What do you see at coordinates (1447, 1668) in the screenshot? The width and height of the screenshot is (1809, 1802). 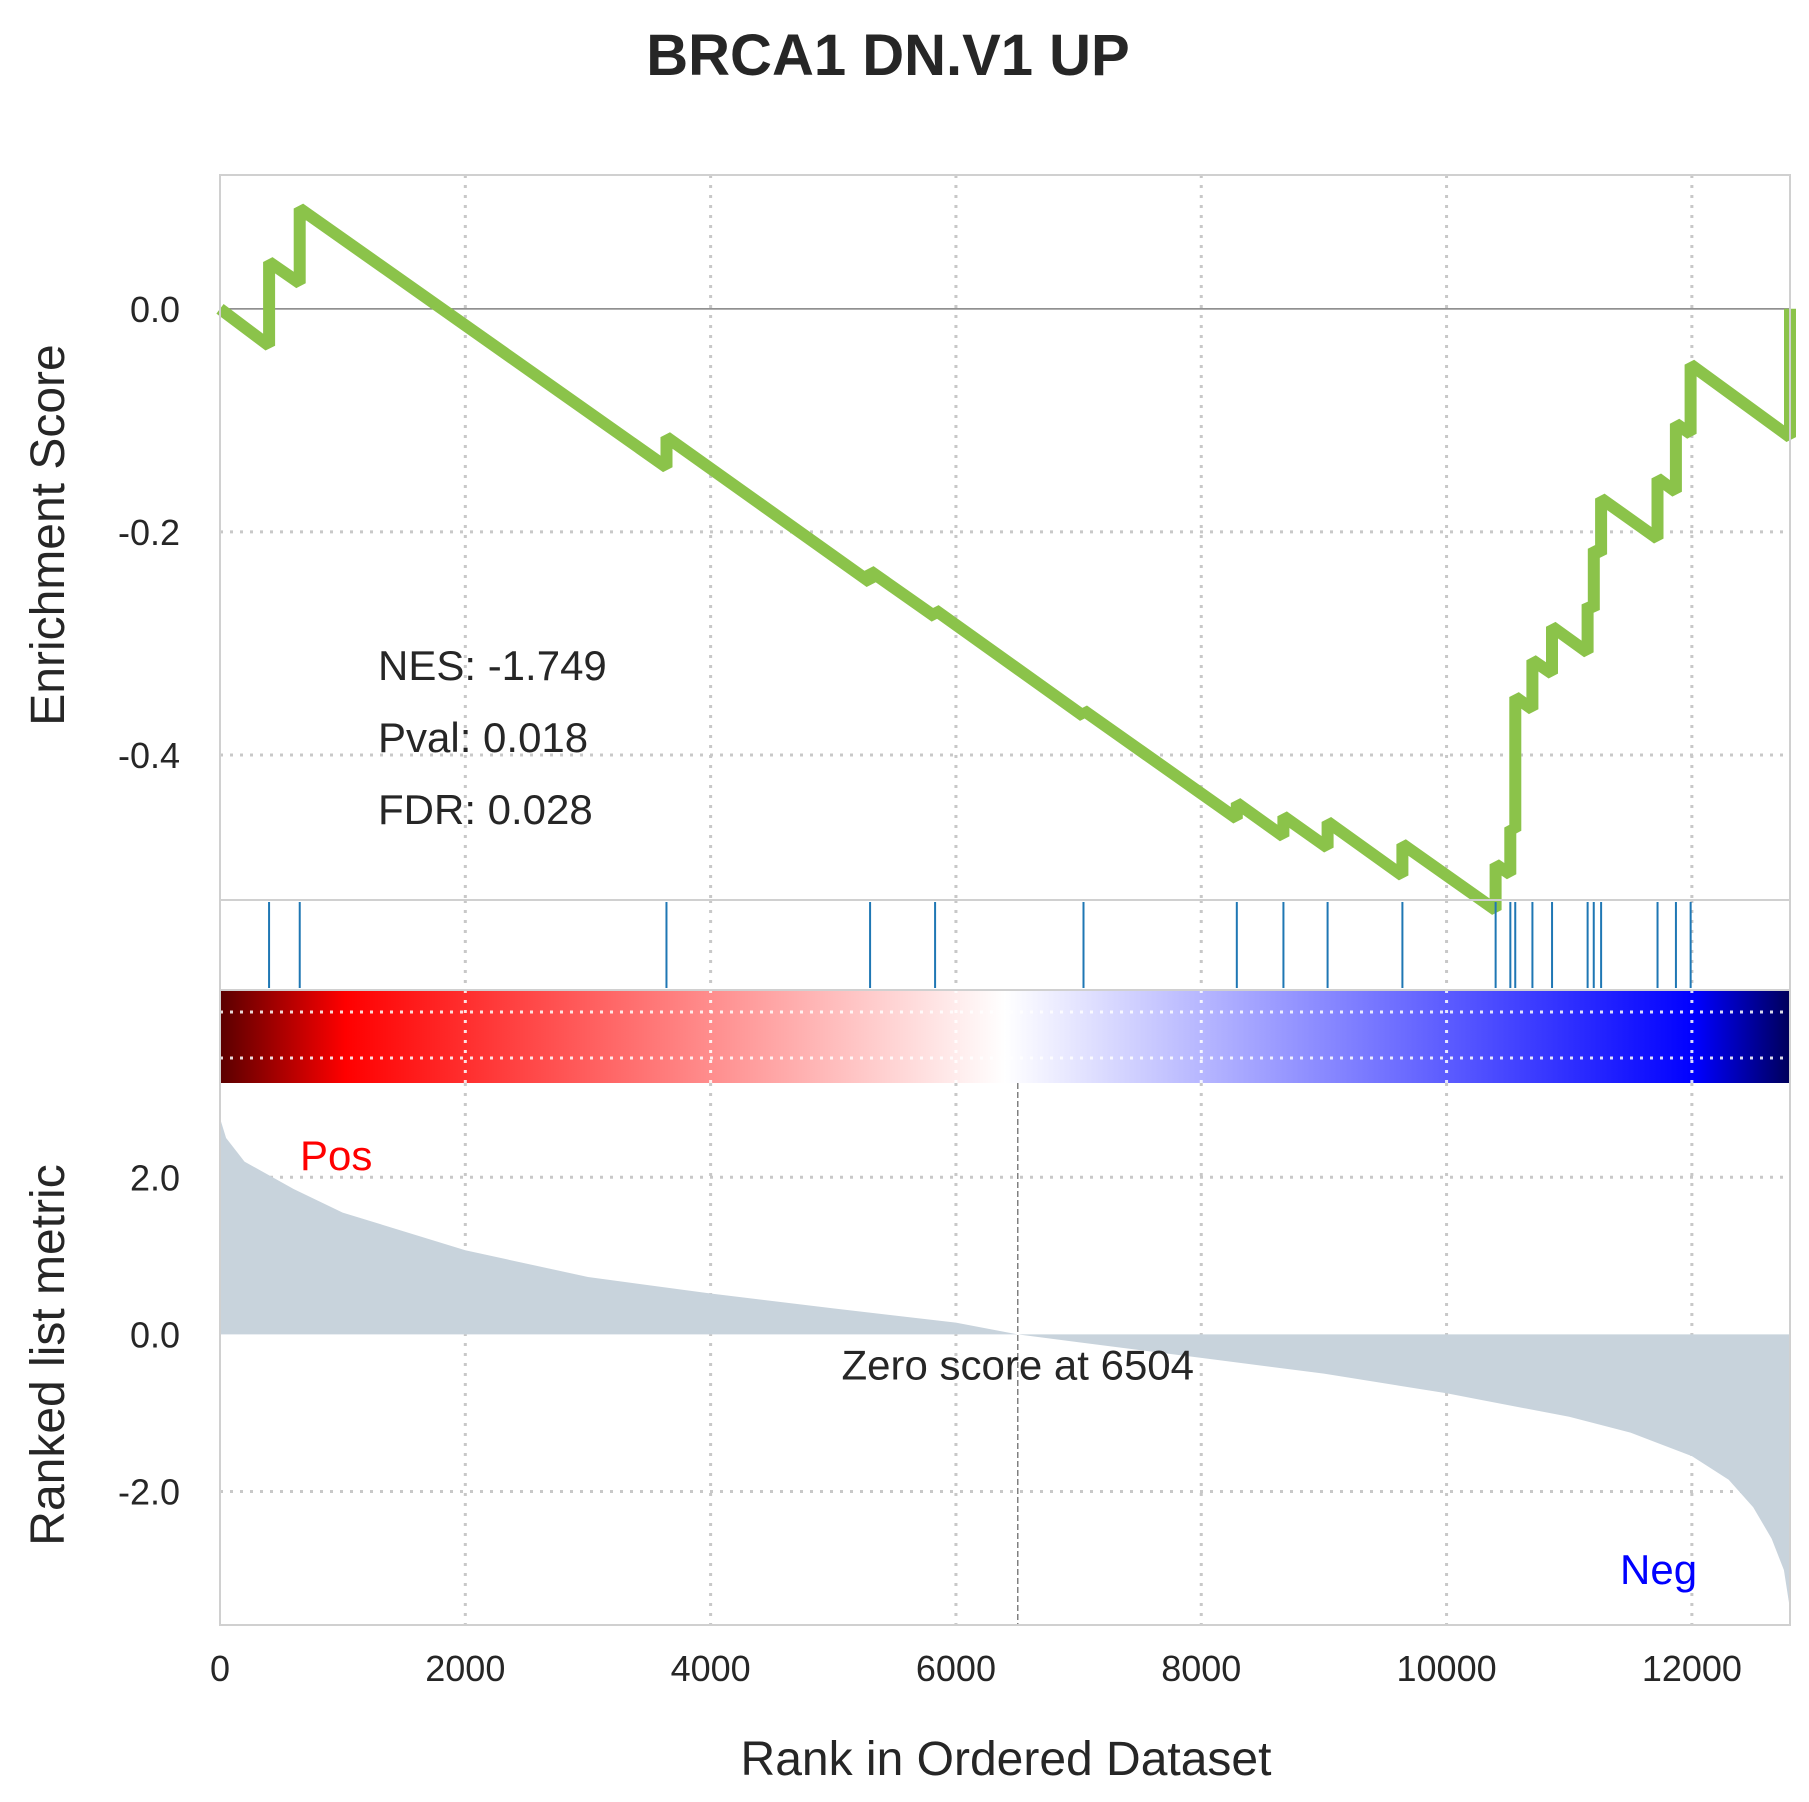 I see `x-tick-label: 10000` at bounding box center [1447, 1668].